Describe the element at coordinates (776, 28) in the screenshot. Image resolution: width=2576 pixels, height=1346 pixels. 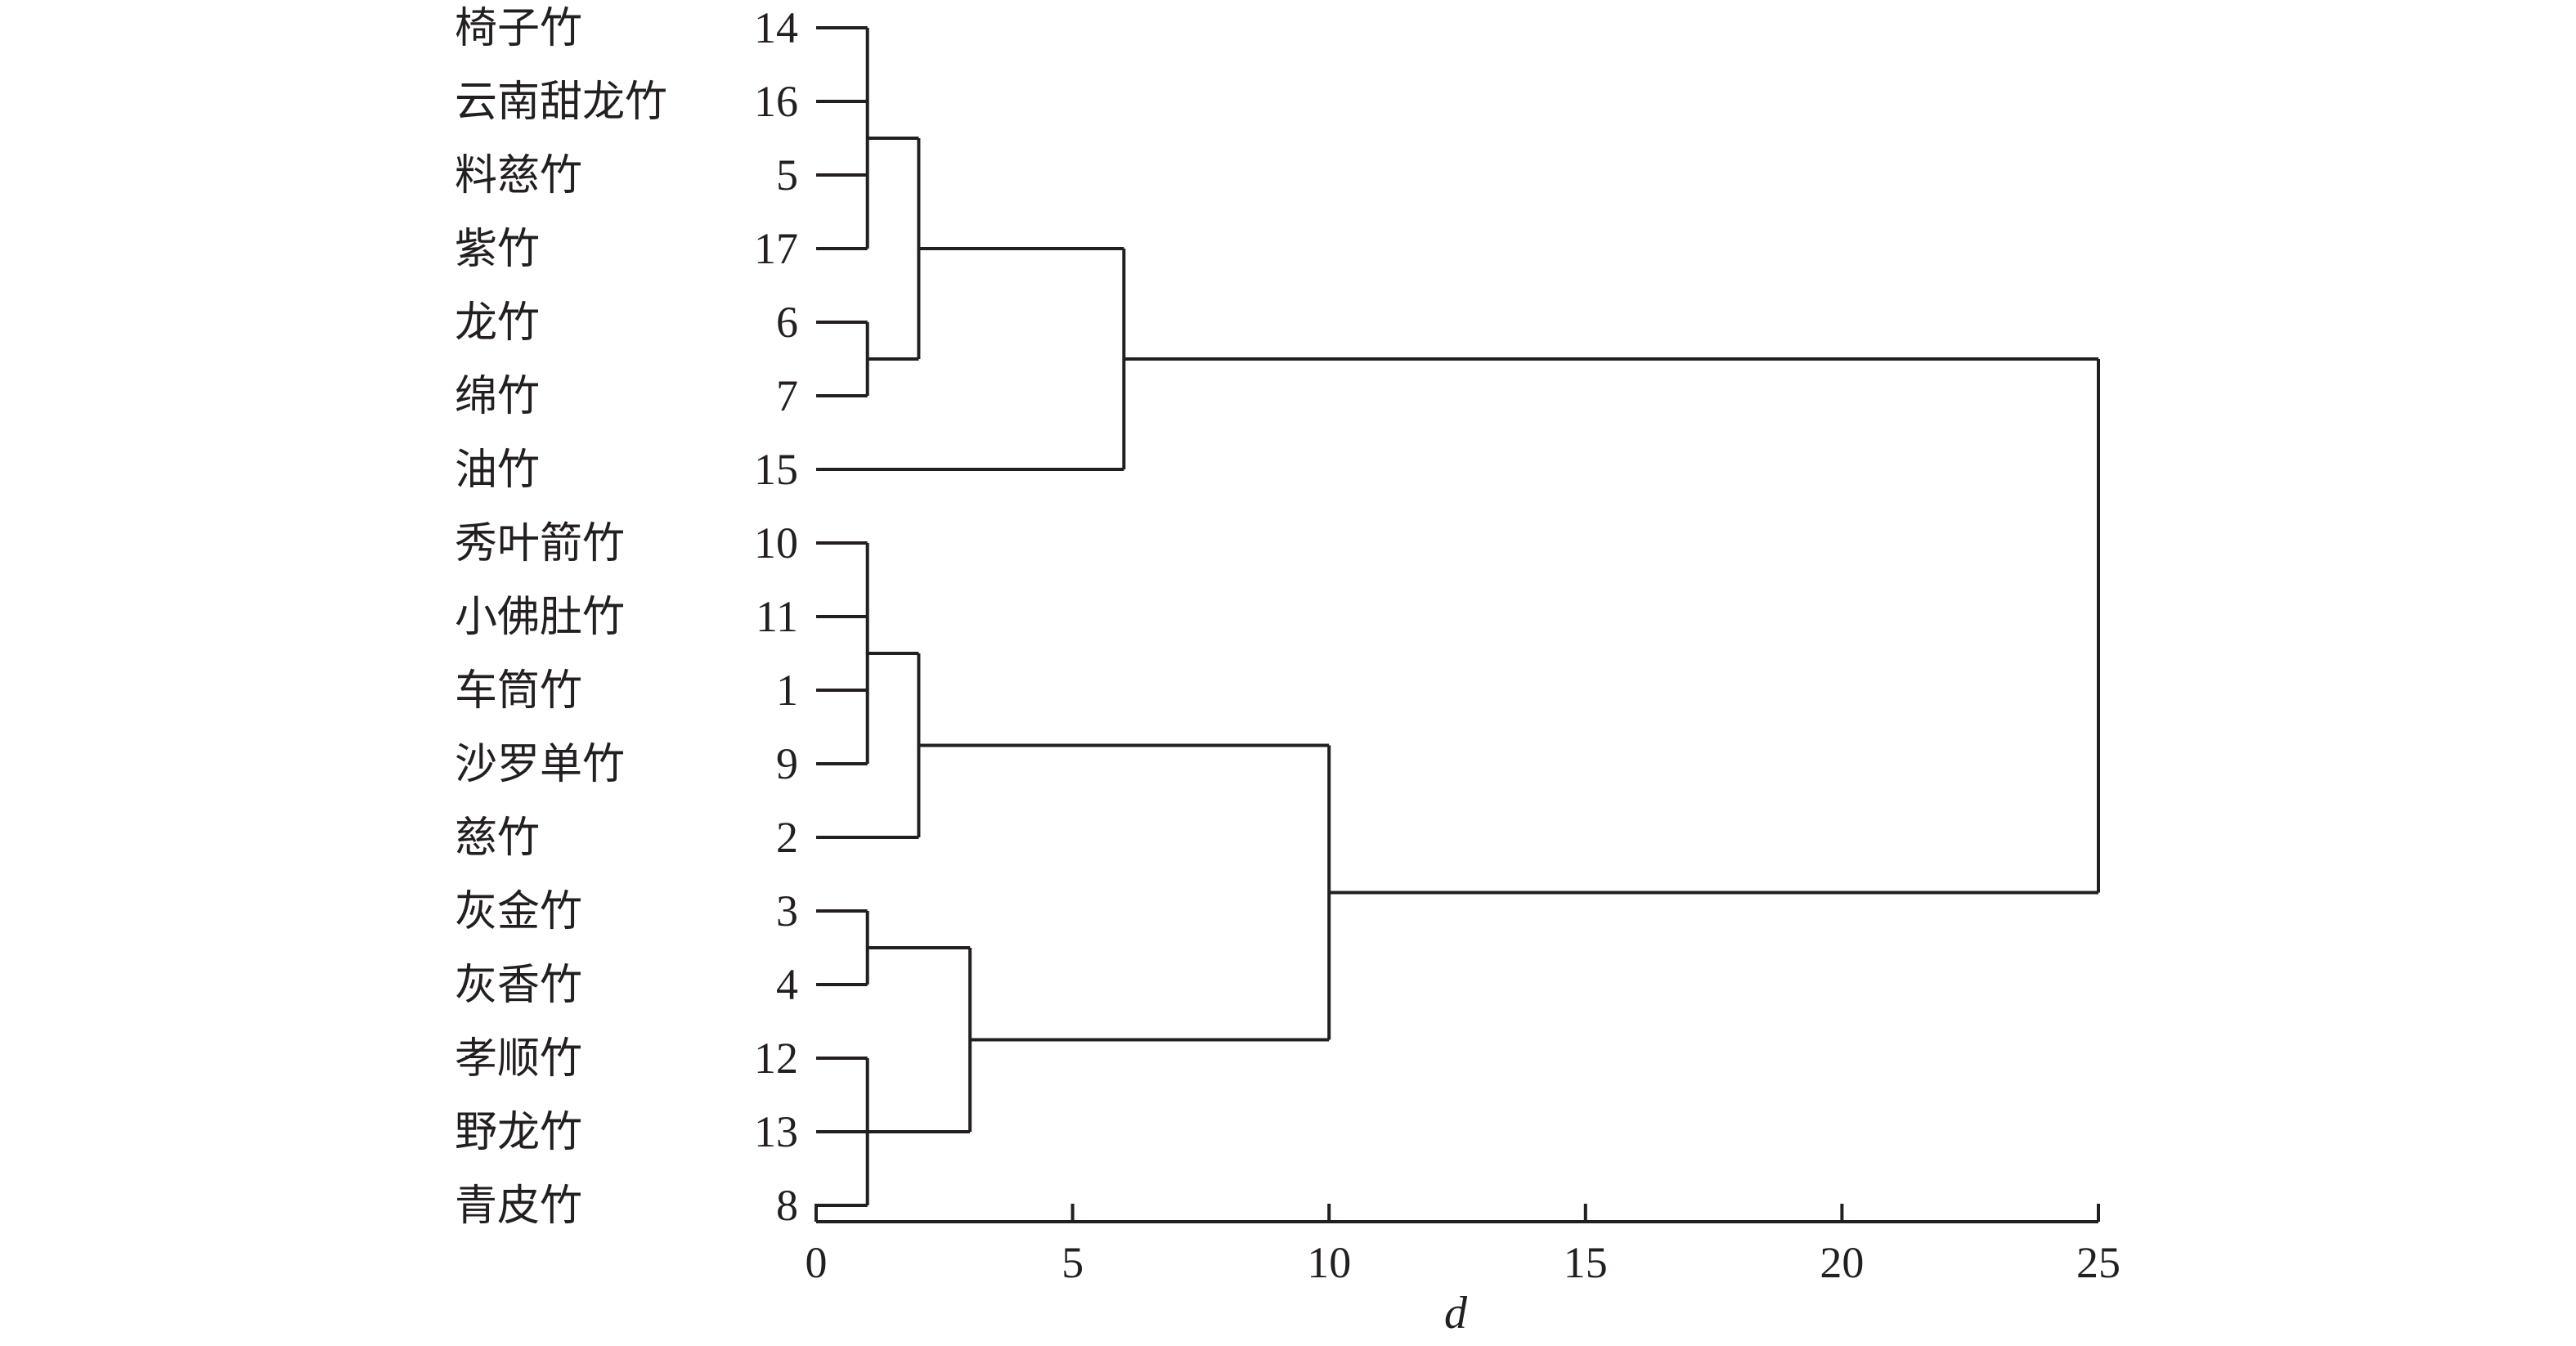
I see `leaf-number: 14` at that location.